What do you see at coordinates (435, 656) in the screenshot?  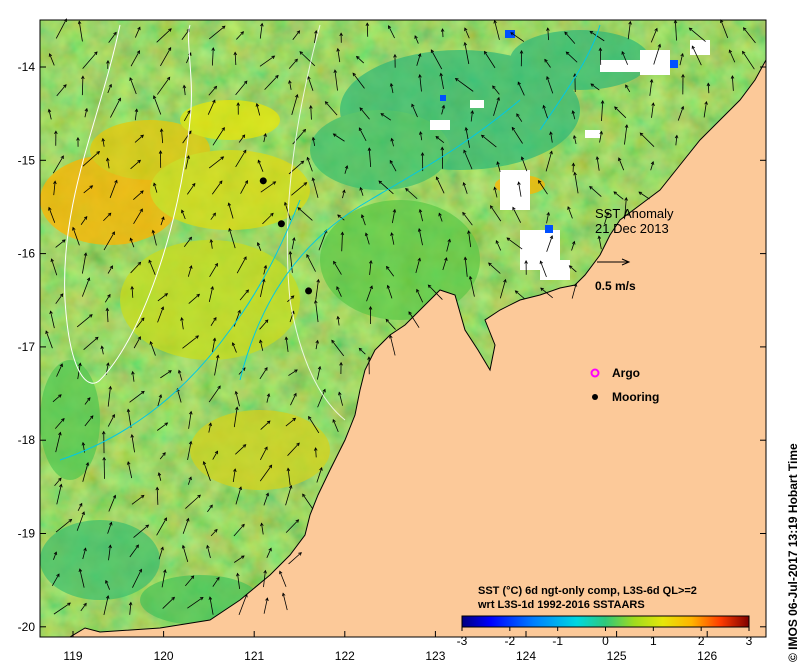 I see `x-tick-label: 123` at bounding box center [435, 656].